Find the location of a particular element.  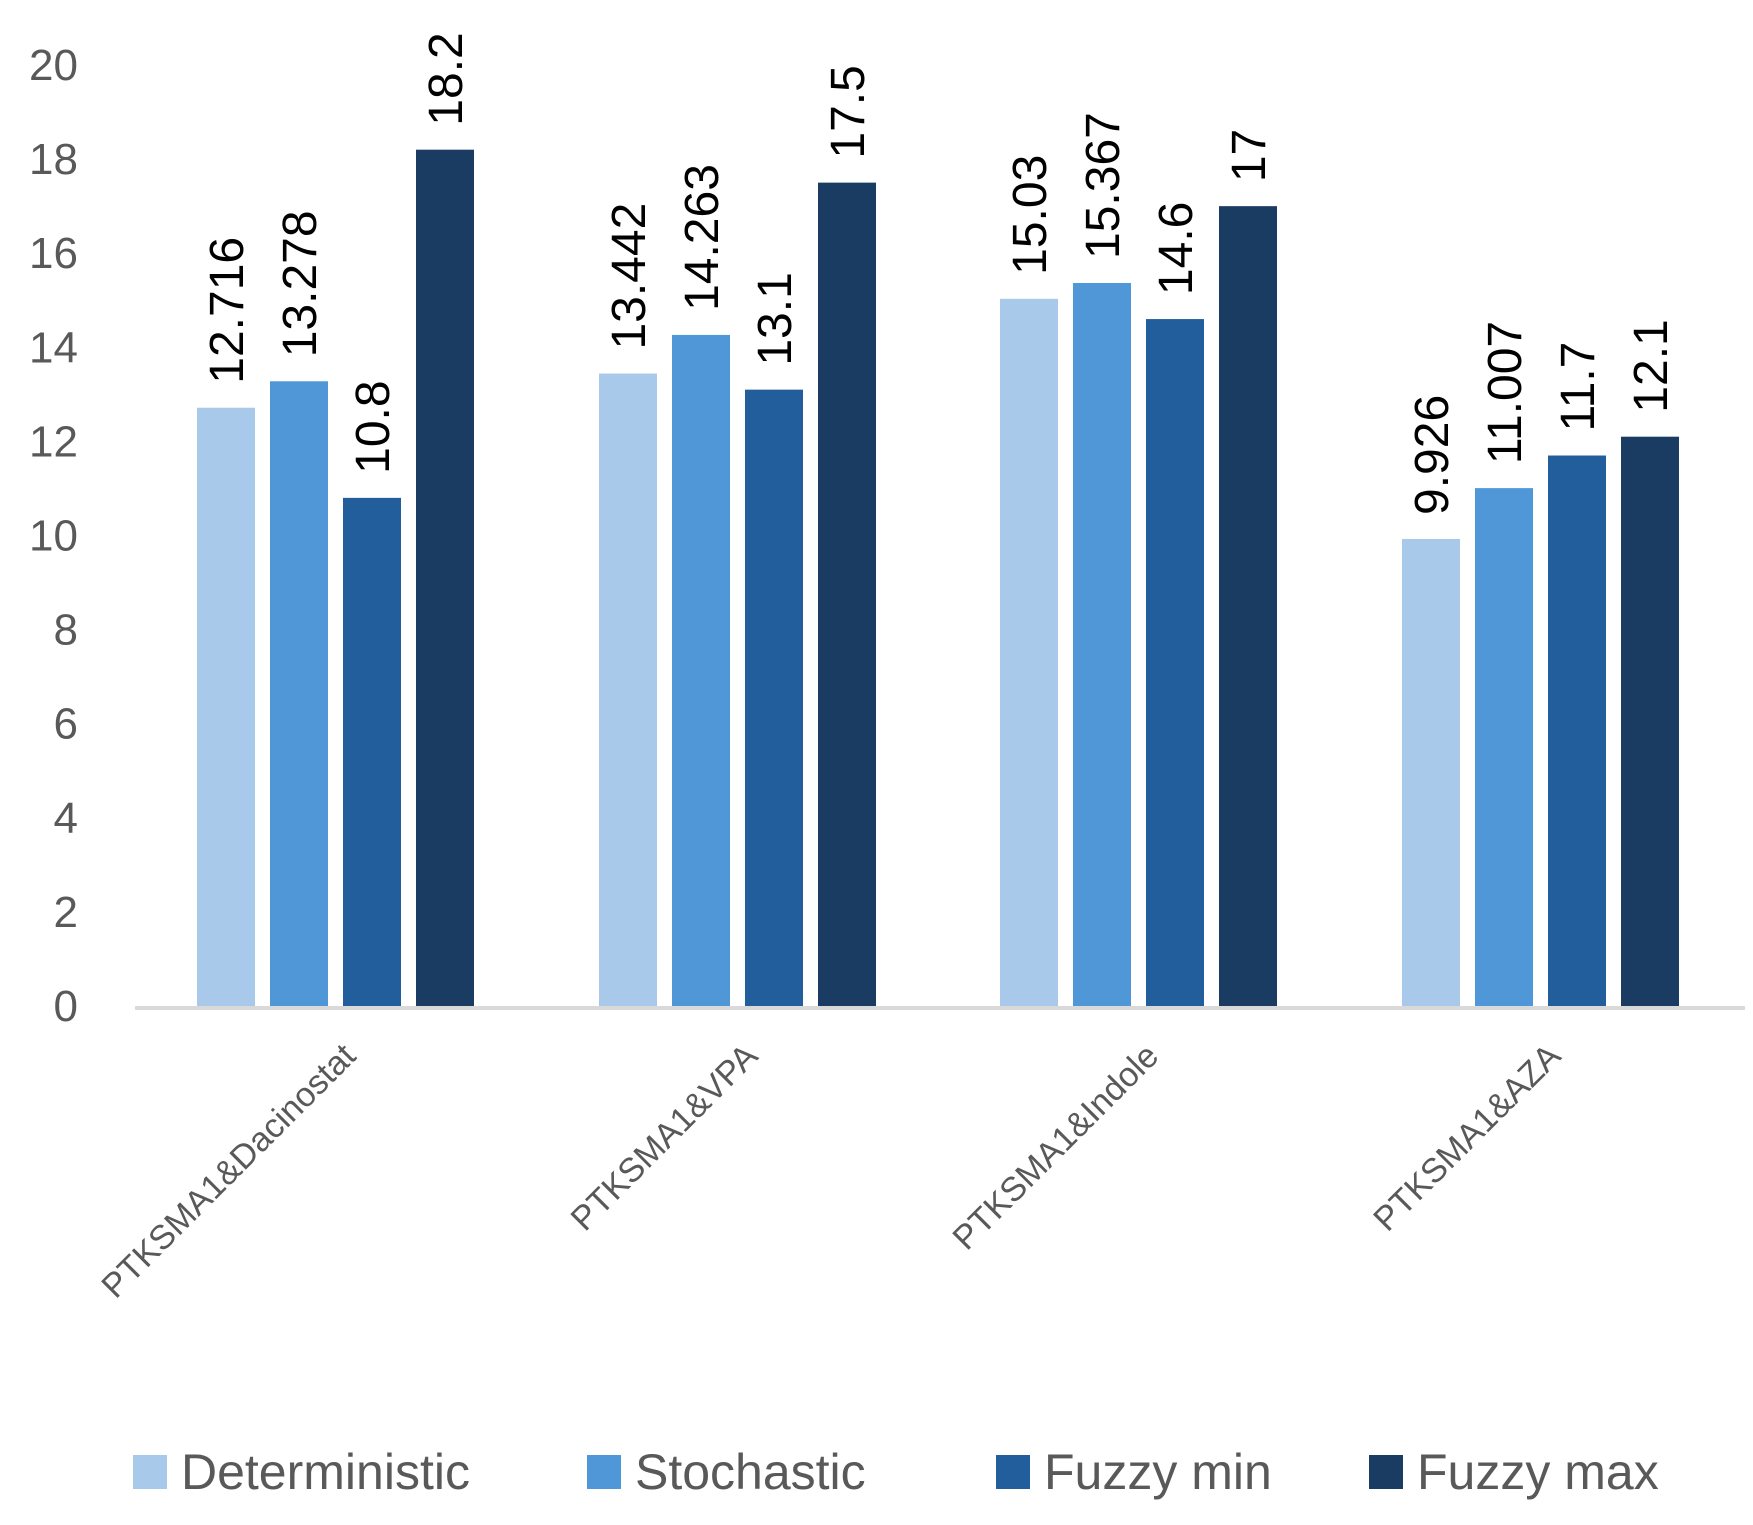

y-axis: 0 2 4 6 8 10 12 14 16 18 20 is located at coordinates (53, 536).